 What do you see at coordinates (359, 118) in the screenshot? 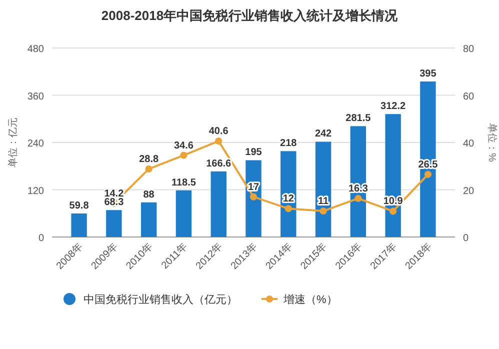
I see `data-label: 281.5` at bounding box center [359, 118].